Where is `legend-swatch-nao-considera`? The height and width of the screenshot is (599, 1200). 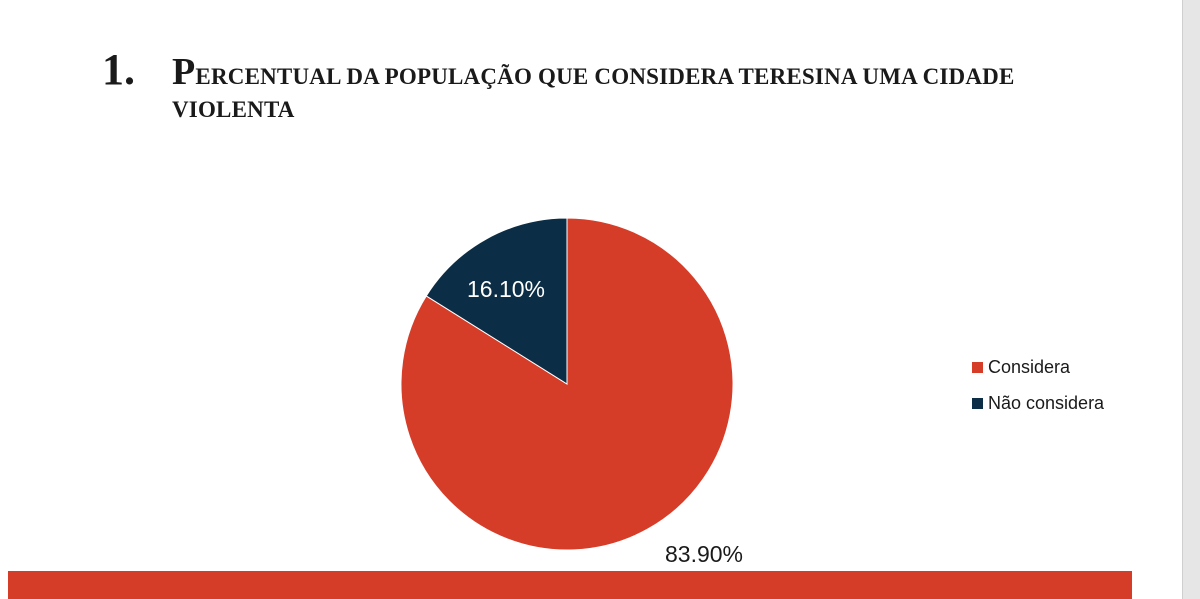
legend-swatch-nao-considera is located at coordinates (977, 403).